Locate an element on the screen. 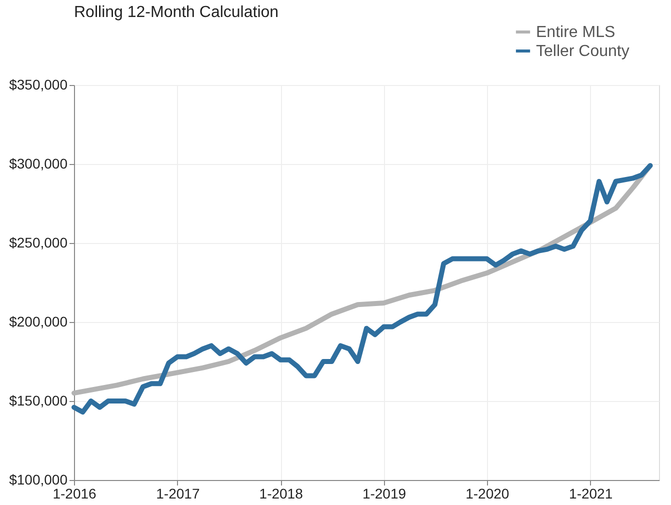  x-tick-label: 1-2020 is located at coordinates (488, 494).